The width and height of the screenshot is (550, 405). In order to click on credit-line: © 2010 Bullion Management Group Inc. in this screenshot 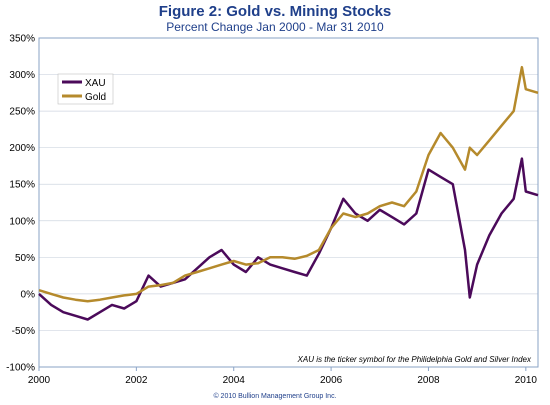, I will do `click(275, 396)`.